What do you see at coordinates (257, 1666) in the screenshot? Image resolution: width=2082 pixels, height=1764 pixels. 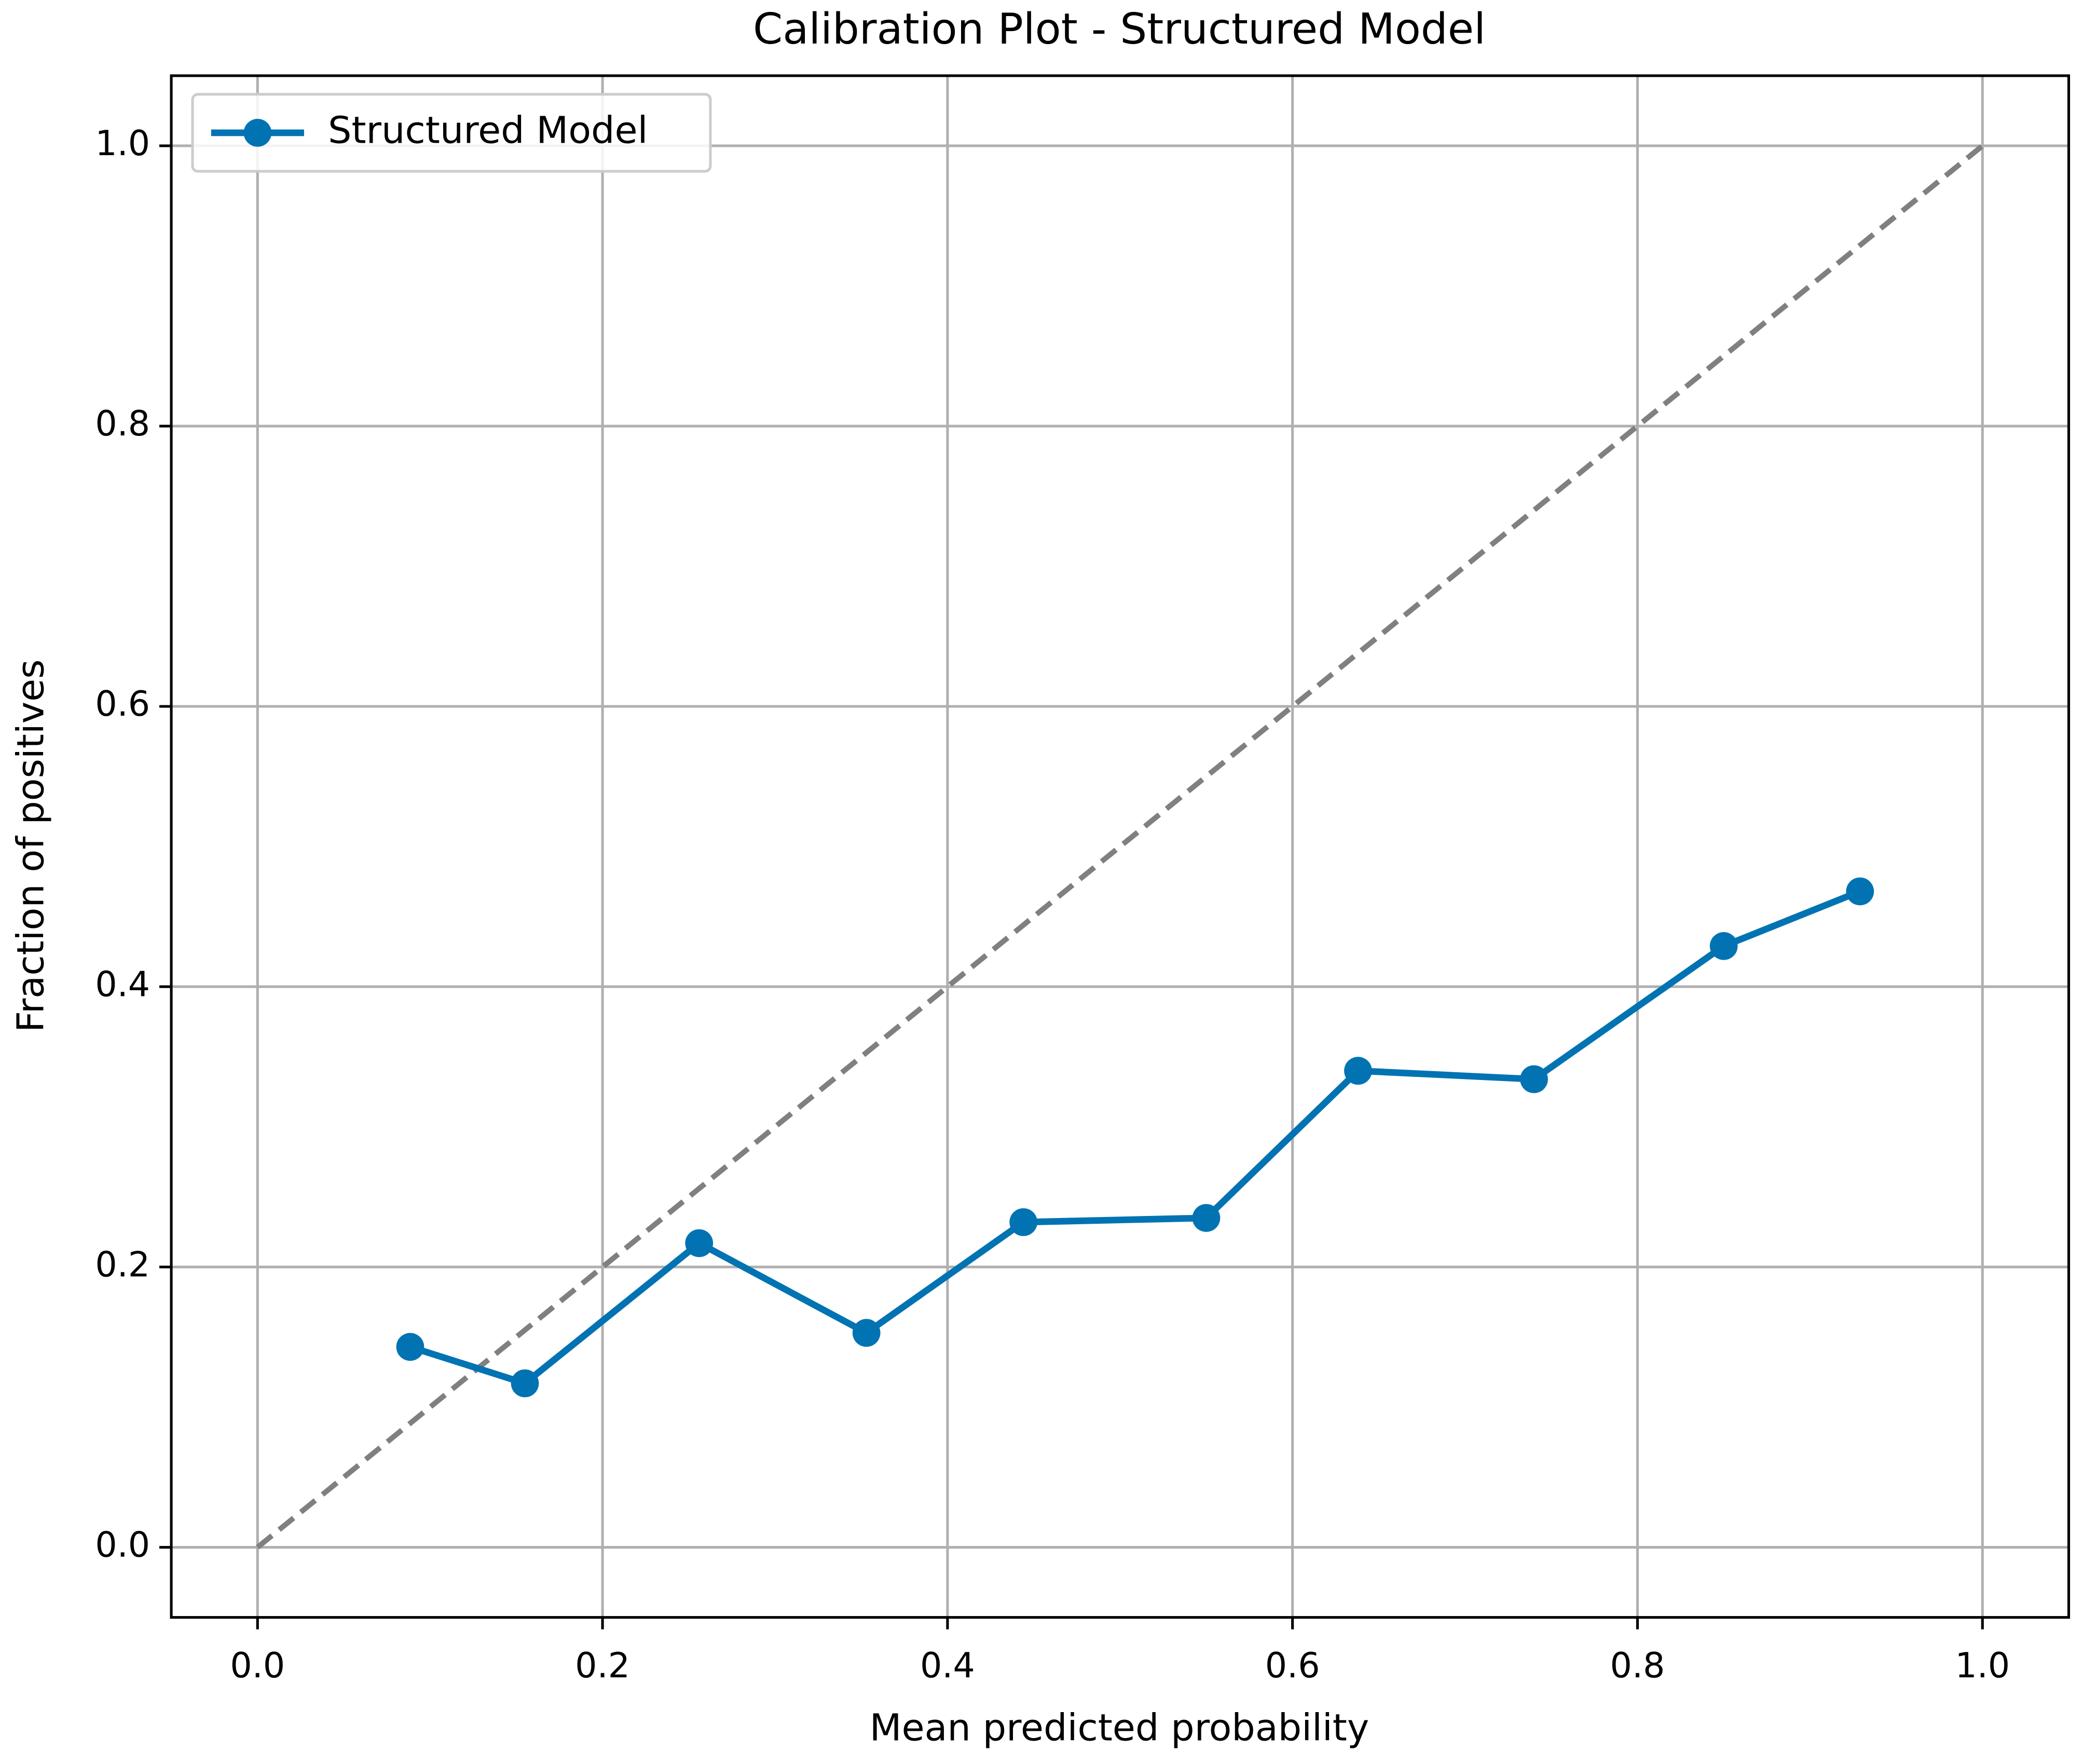 I see `x-tick-label: 0.0` at bounding box center [257, 1666].